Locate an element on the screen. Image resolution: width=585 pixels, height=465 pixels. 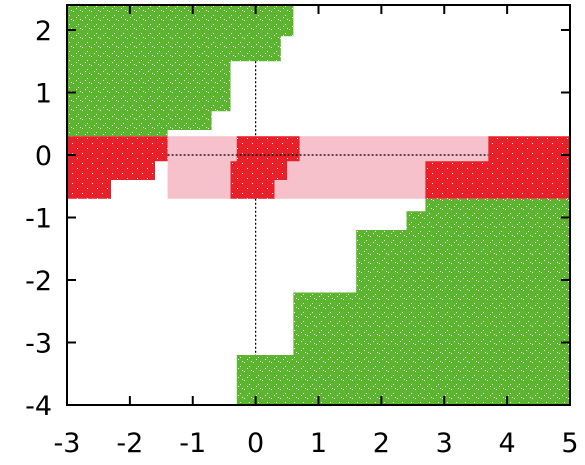
y-tick-label-2: -2 is located at coordinates (38, 281).